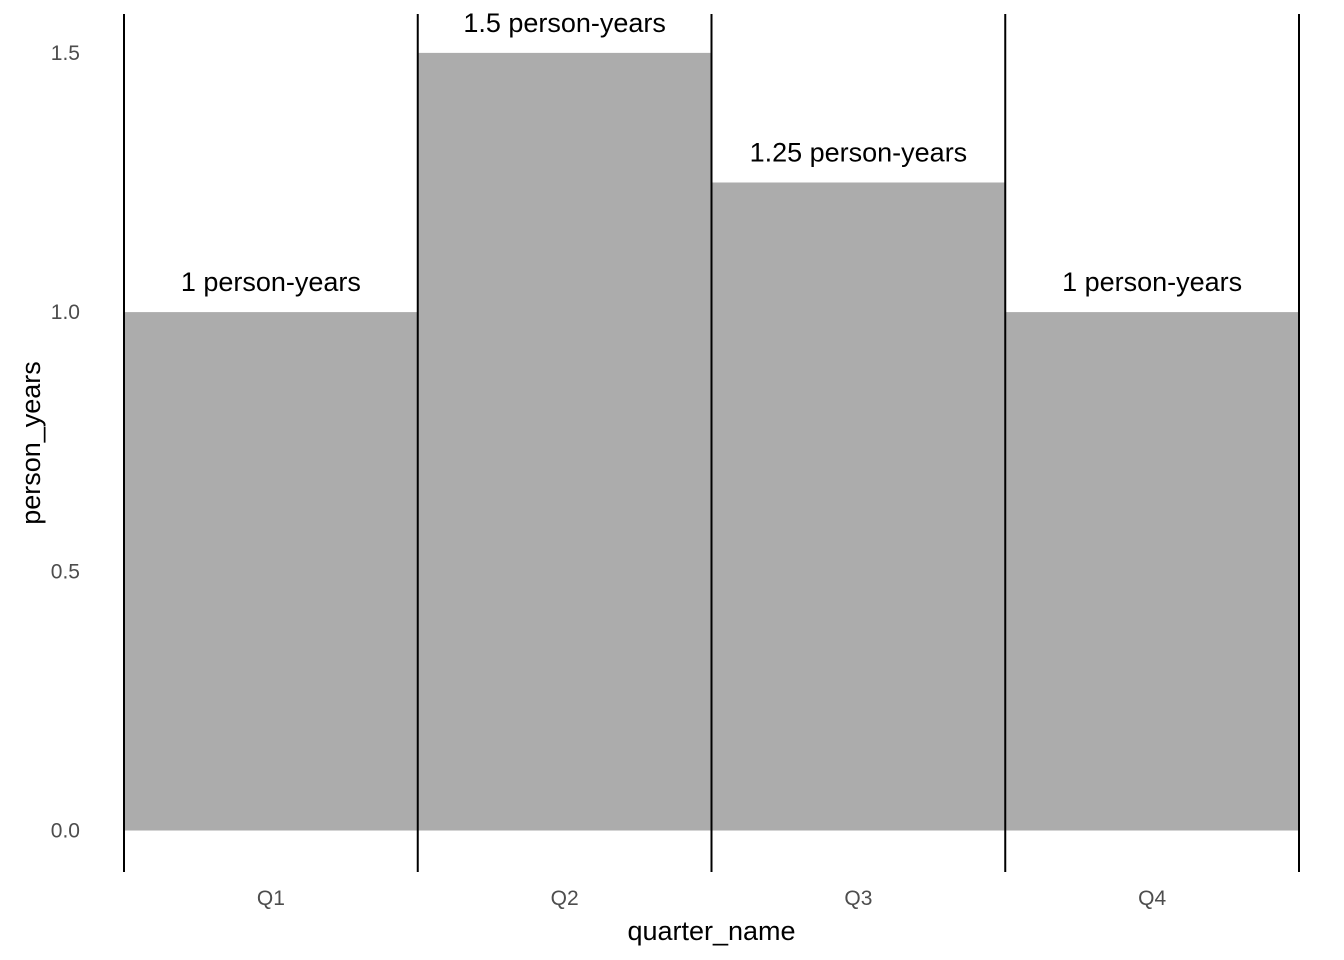 The width and height of the screenshot is (1344, 960). What do you see at coordinates (711, 931) in the screenshot?
I see `x-axis-title: quarter_name` at bounding box center [711, 931].